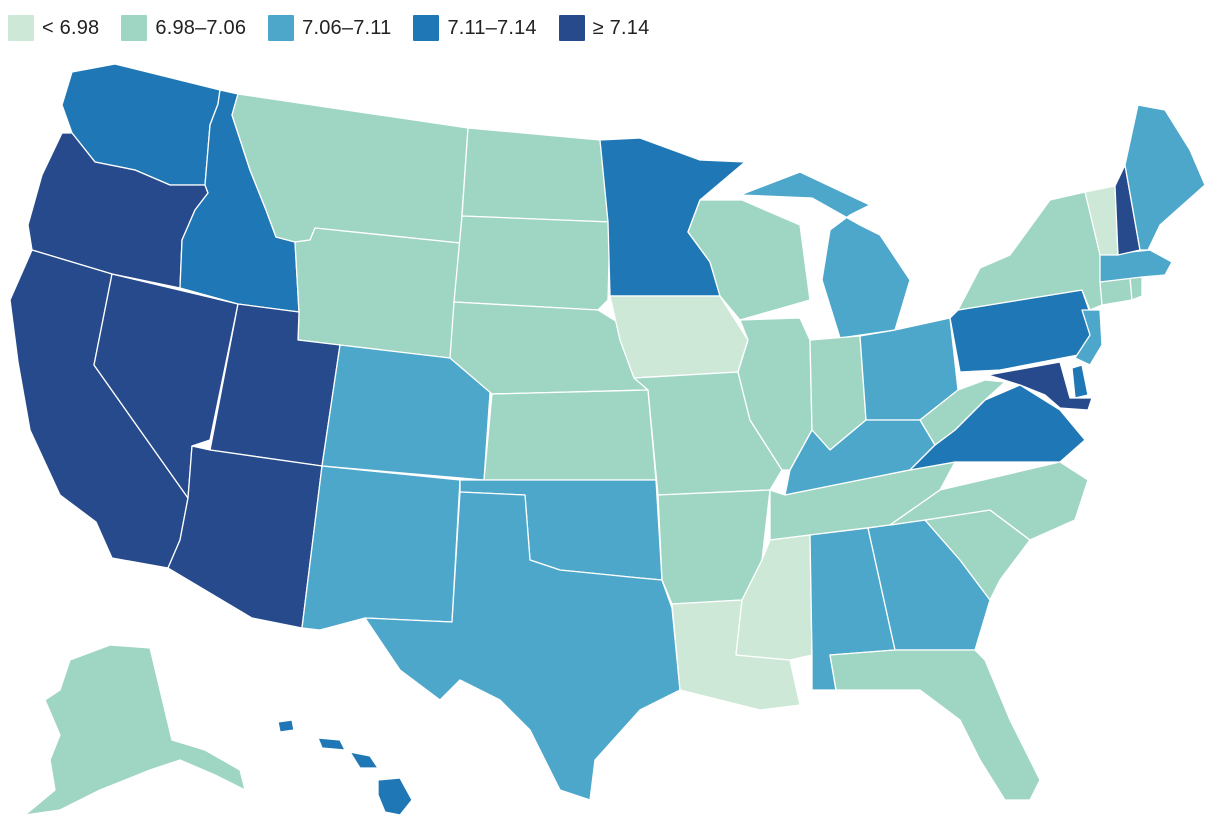 This screenshot has width=1220, height=830. What do you see at coordinates (492, 27) in the screenshot?
I see `legend-label: 7.11–7.14` at bounding box center [492, 27].